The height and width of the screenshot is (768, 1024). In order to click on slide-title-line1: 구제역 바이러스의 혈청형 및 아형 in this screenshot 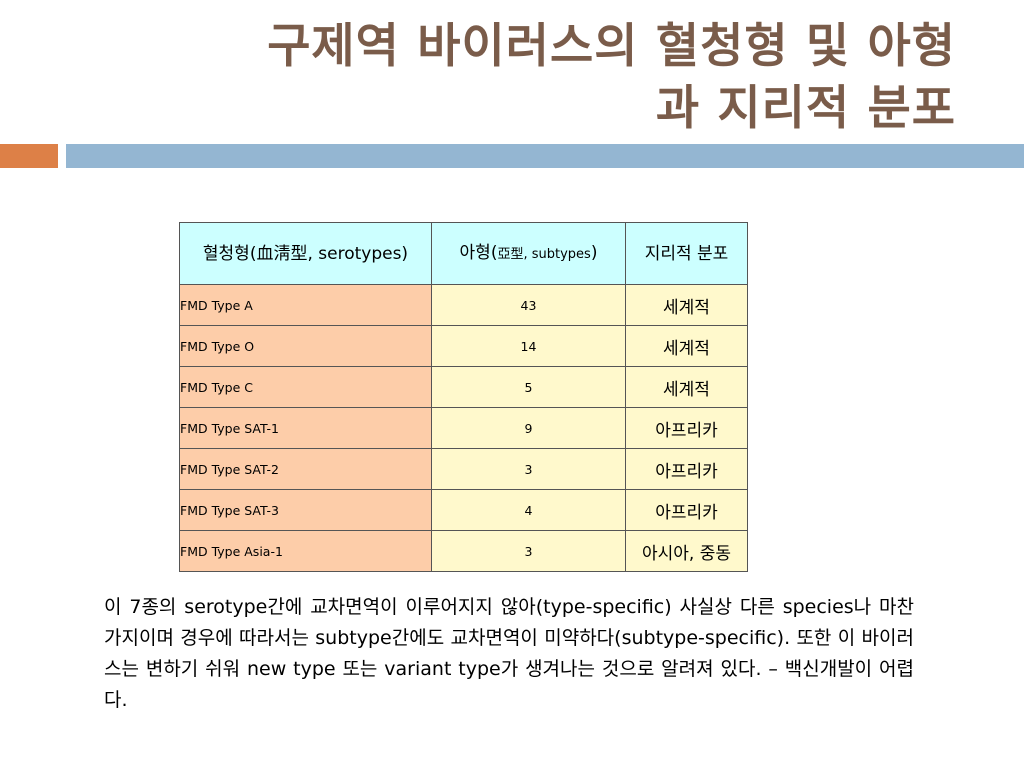, I will do `click(611, 46)`.